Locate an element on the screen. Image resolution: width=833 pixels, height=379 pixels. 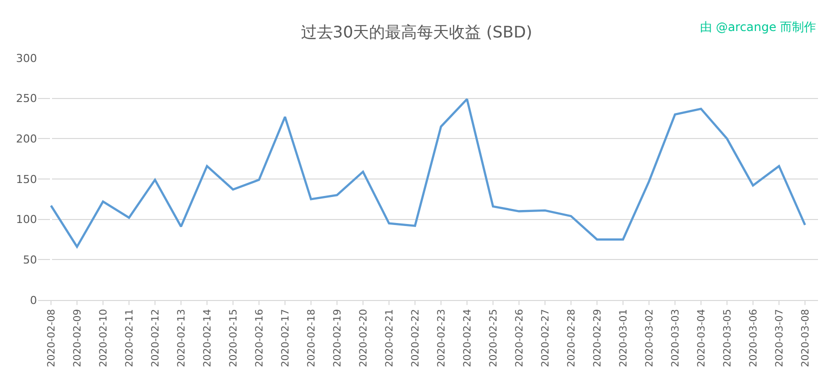
y-tick-label: 250 is located at coordinates (26, 99).